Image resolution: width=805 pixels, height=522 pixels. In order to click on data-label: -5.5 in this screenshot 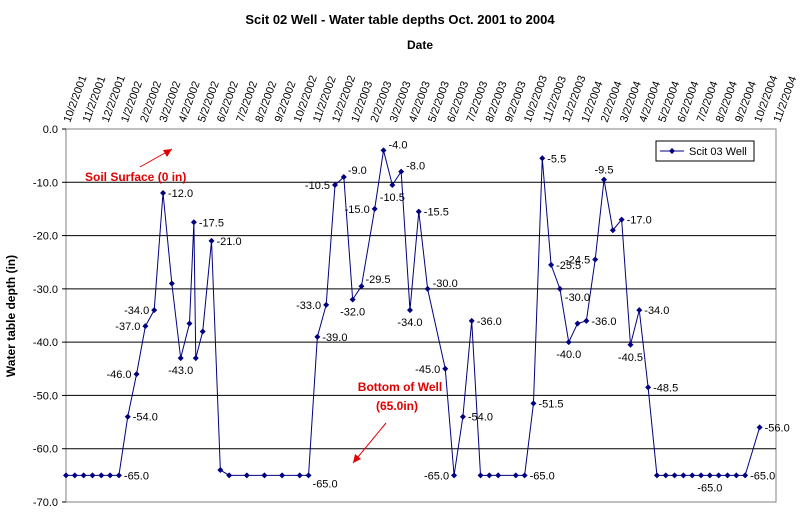, I will do `click(556, 159)`.